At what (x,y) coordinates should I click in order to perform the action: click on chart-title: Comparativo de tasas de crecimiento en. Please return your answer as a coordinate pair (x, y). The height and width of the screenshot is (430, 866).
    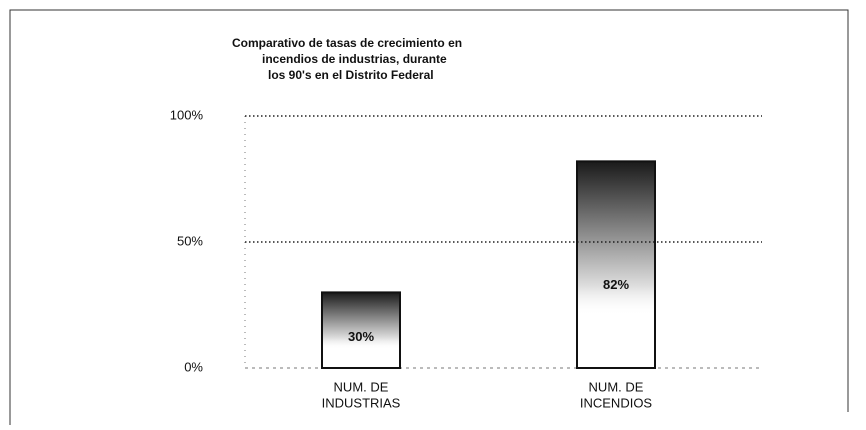
    Looking at the image, I should click on (347, 43).